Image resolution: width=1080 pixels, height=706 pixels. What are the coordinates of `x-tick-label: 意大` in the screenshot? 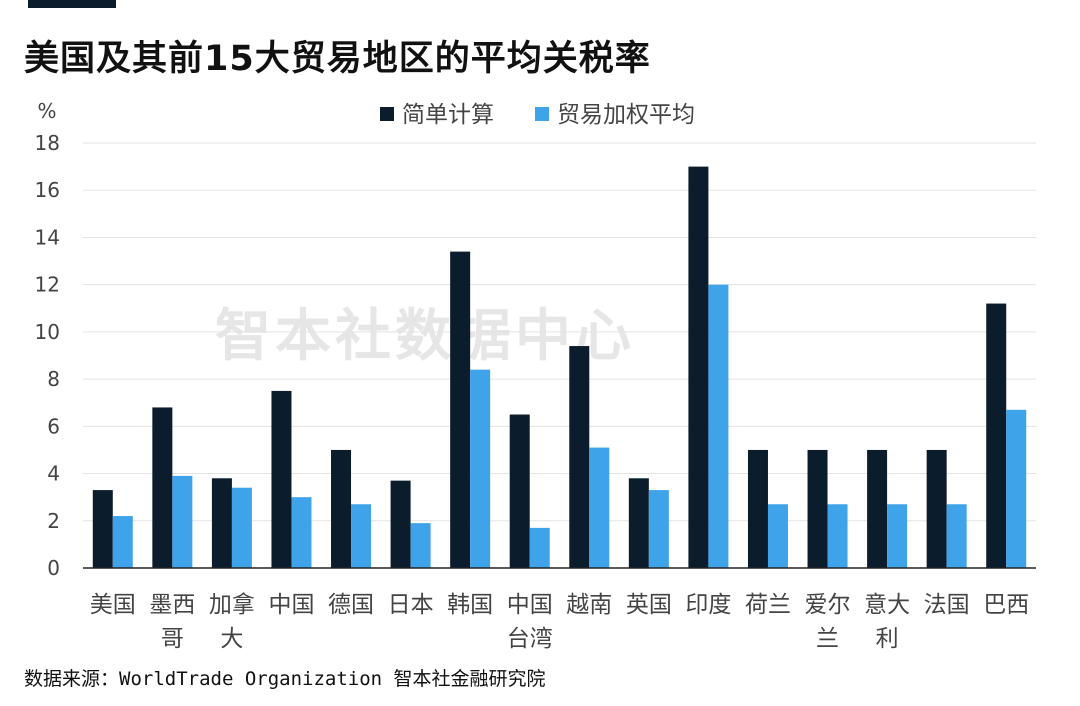 It's located at (887, 605).